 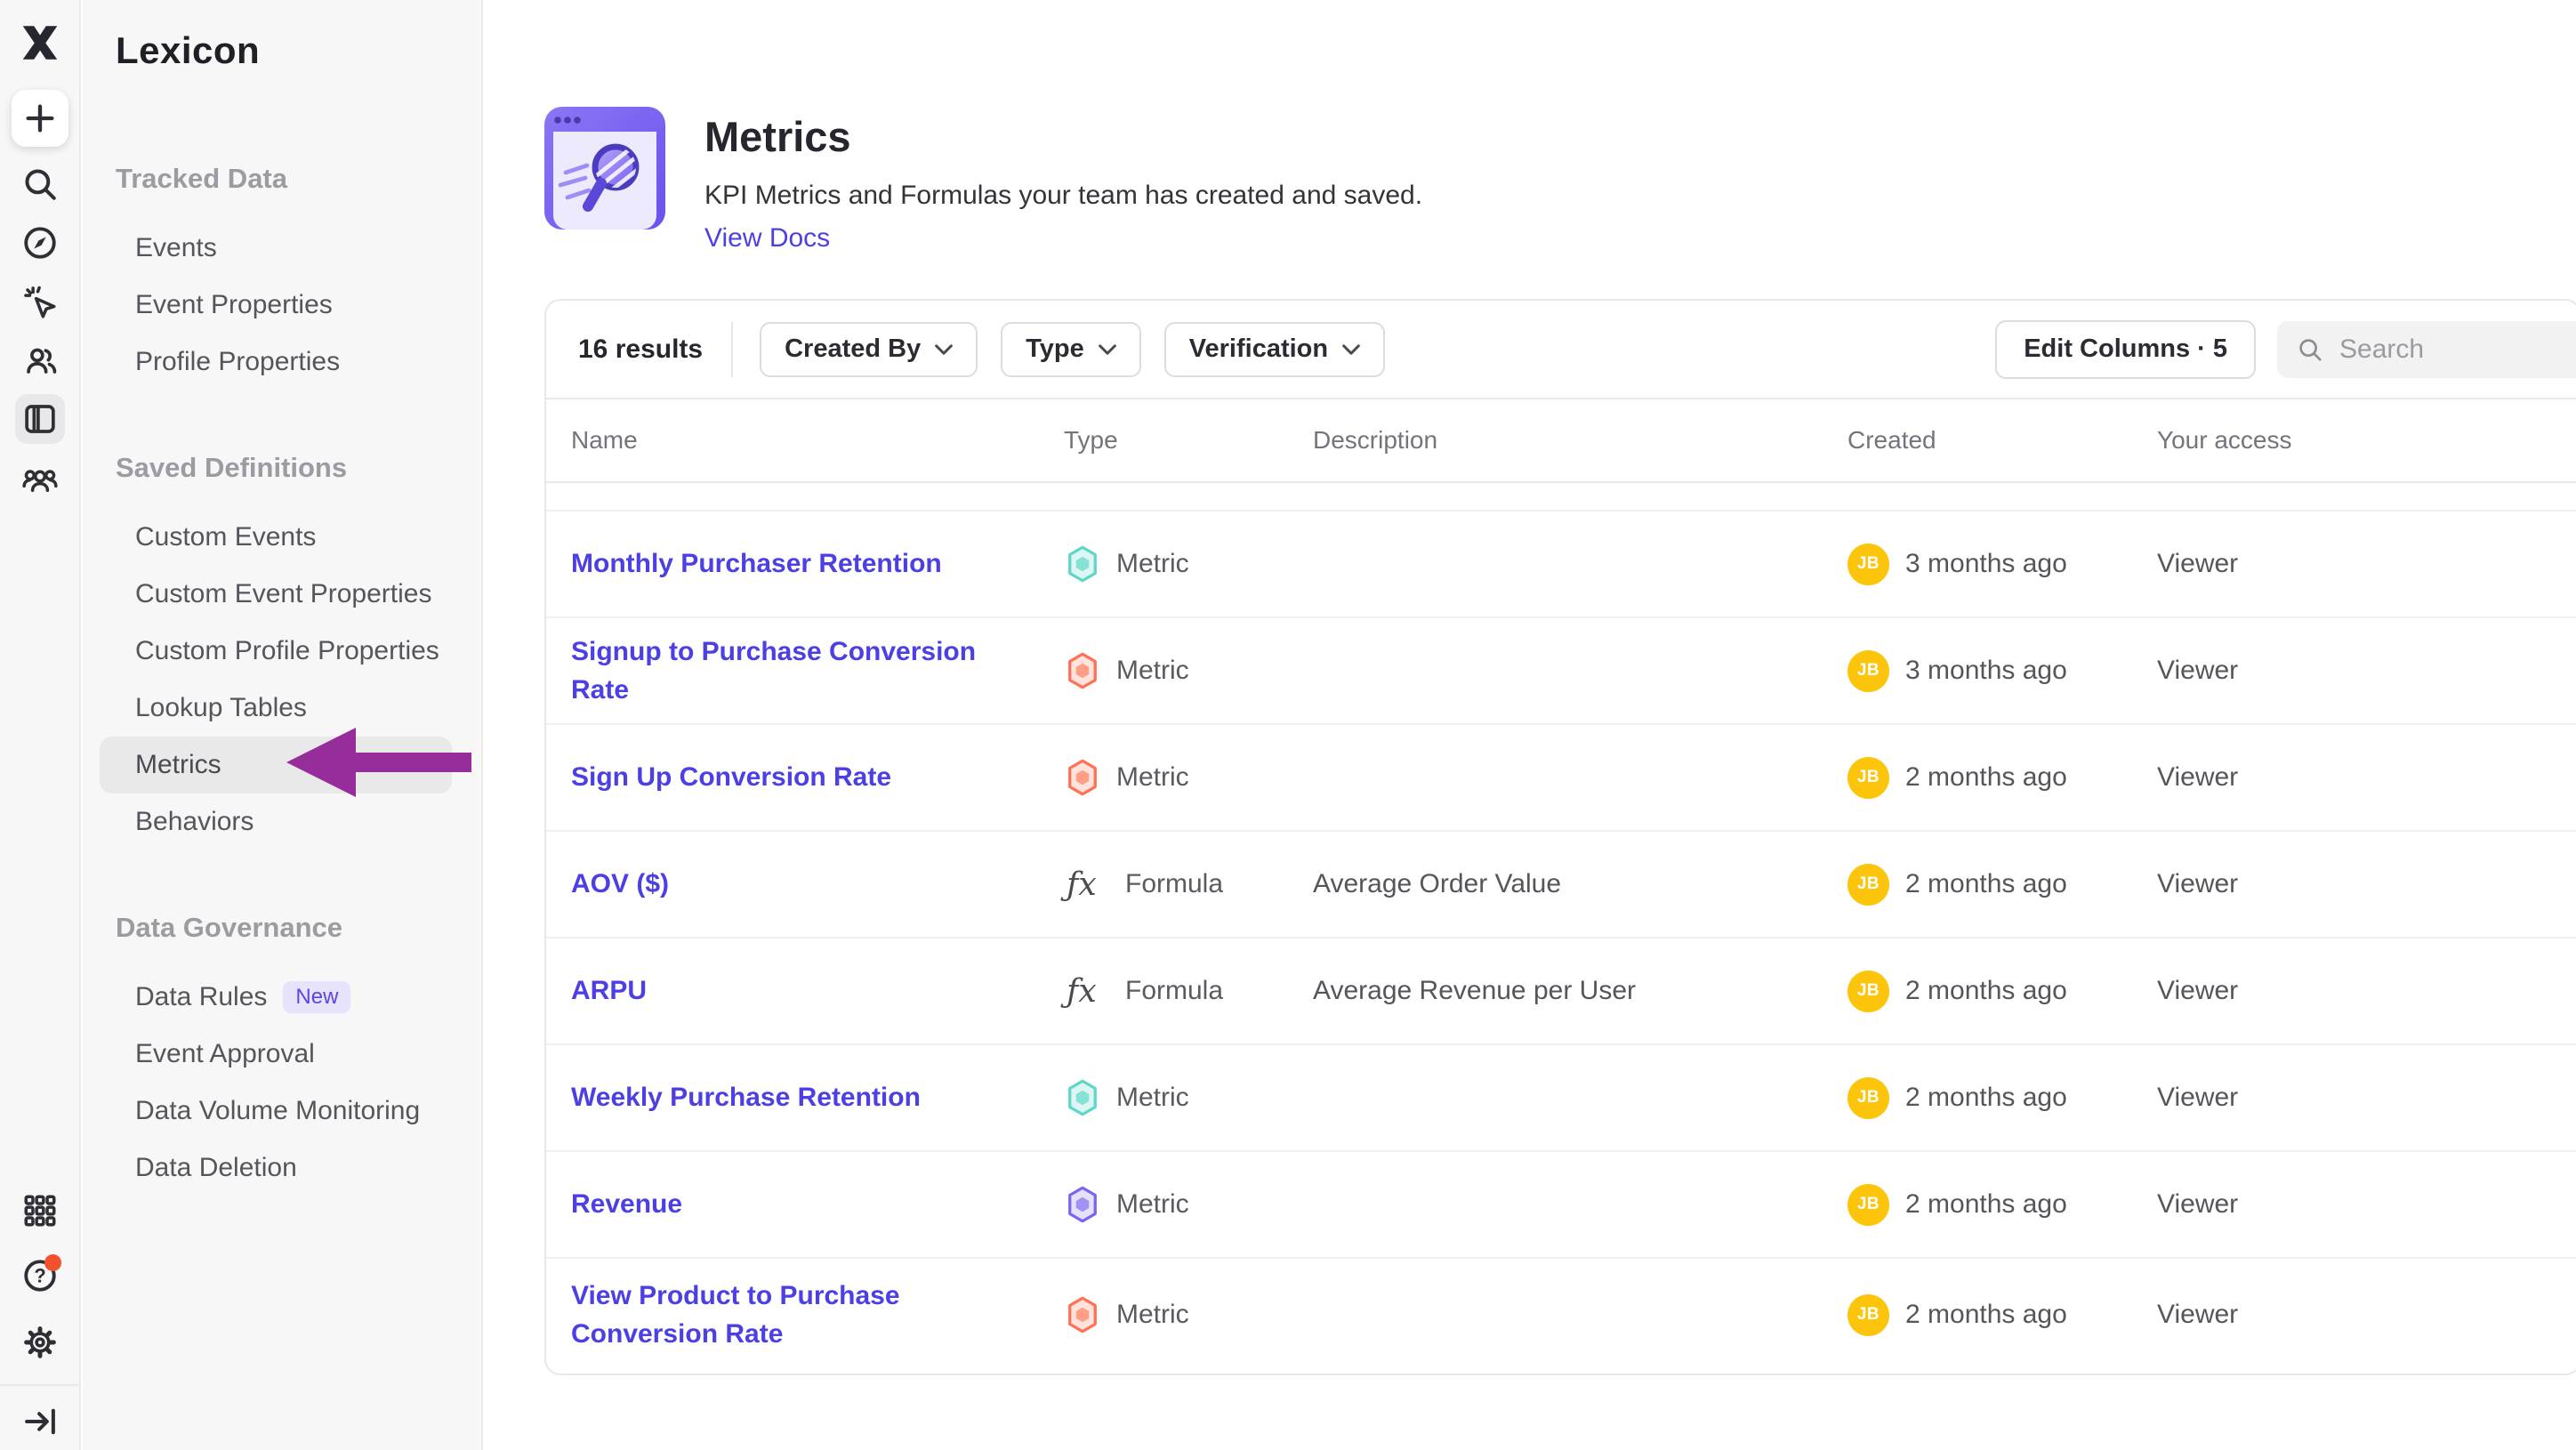 I want to click on page-title: Metrics, so click(x=777, y=136).